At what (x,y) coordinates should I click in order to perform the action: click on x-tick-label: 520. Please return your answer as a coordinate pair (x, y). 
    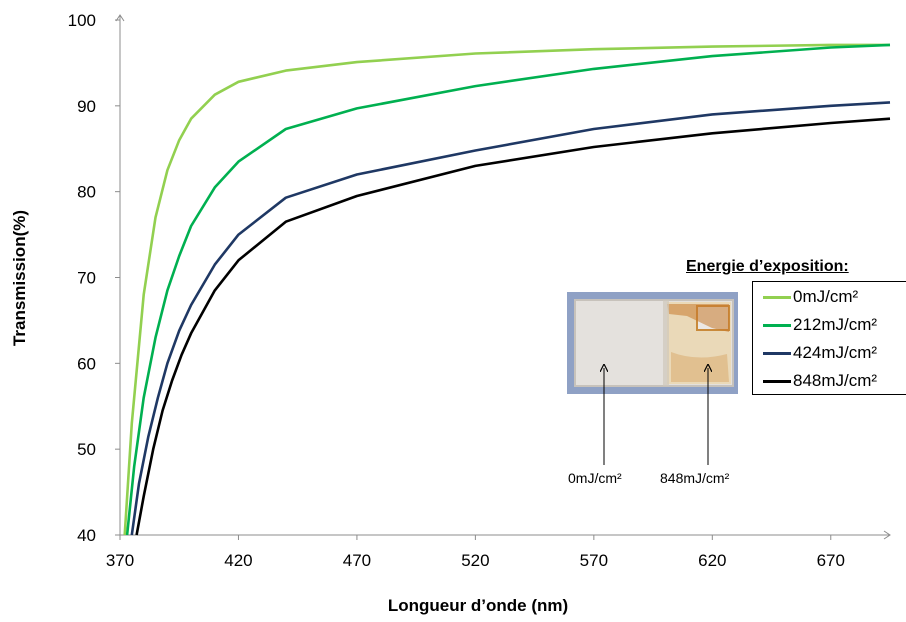
    Looking at the image, I should click on (475, 560).